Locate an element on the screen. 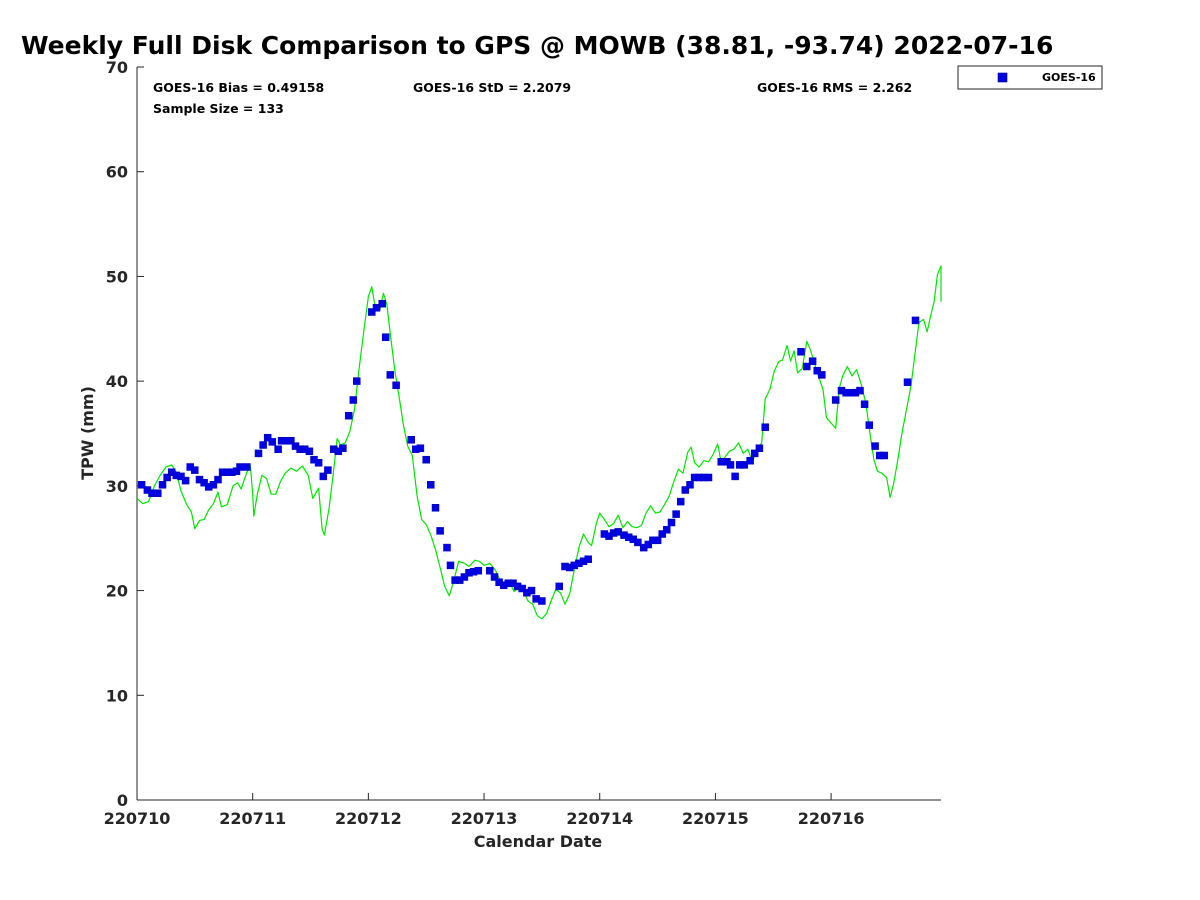 The width and height of the screenshot is (1200, 900). y-tick-label: 70 is located at coordinates (117, 67).